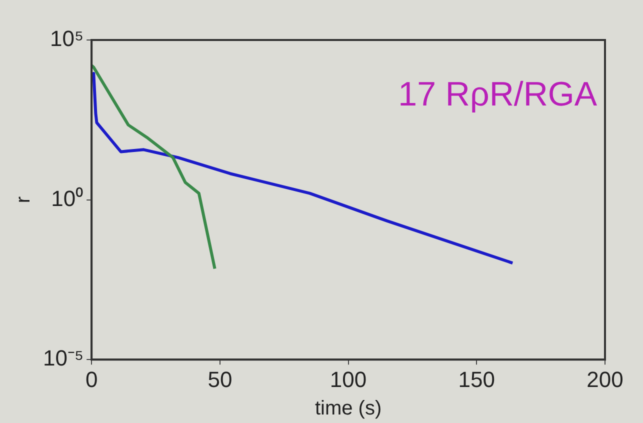  Describe the element at coordinates (348, 379) in the screenshot. I see `x-tick-label: 100` at that location.